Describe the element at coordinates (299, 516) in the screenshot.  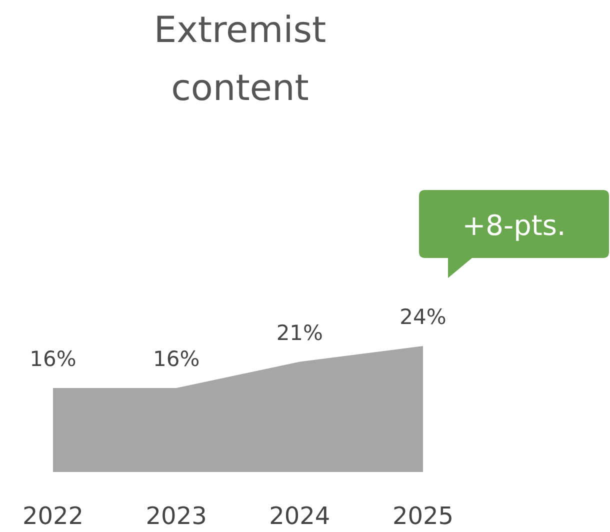
I see `x-tick-label: 2024` at that location.